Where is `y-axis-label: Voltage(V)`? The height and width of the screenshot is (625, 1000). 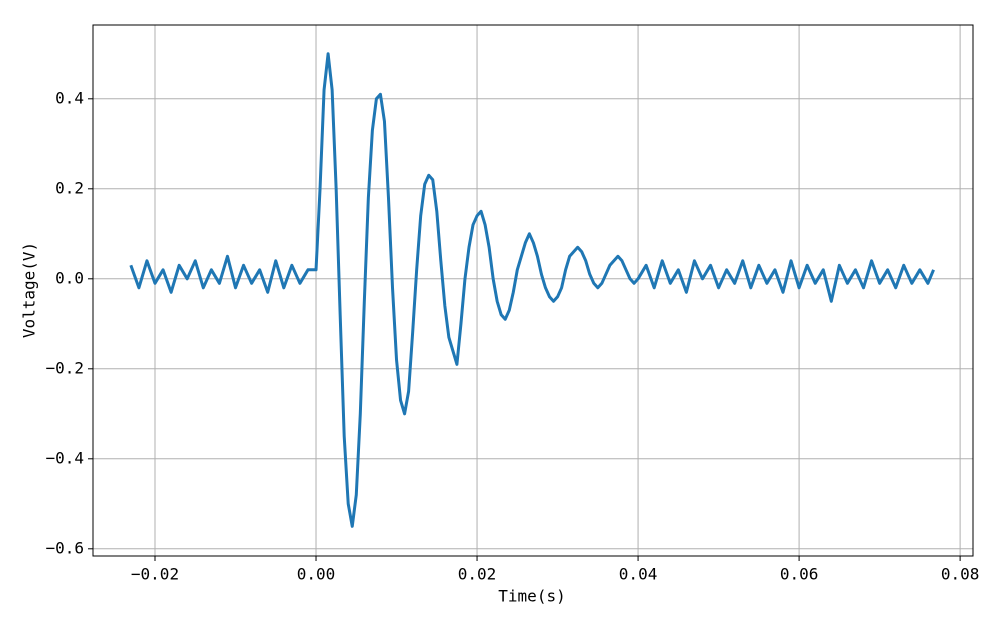 y-axis-label: Voltage(V) is located at coordinates (29, 290).